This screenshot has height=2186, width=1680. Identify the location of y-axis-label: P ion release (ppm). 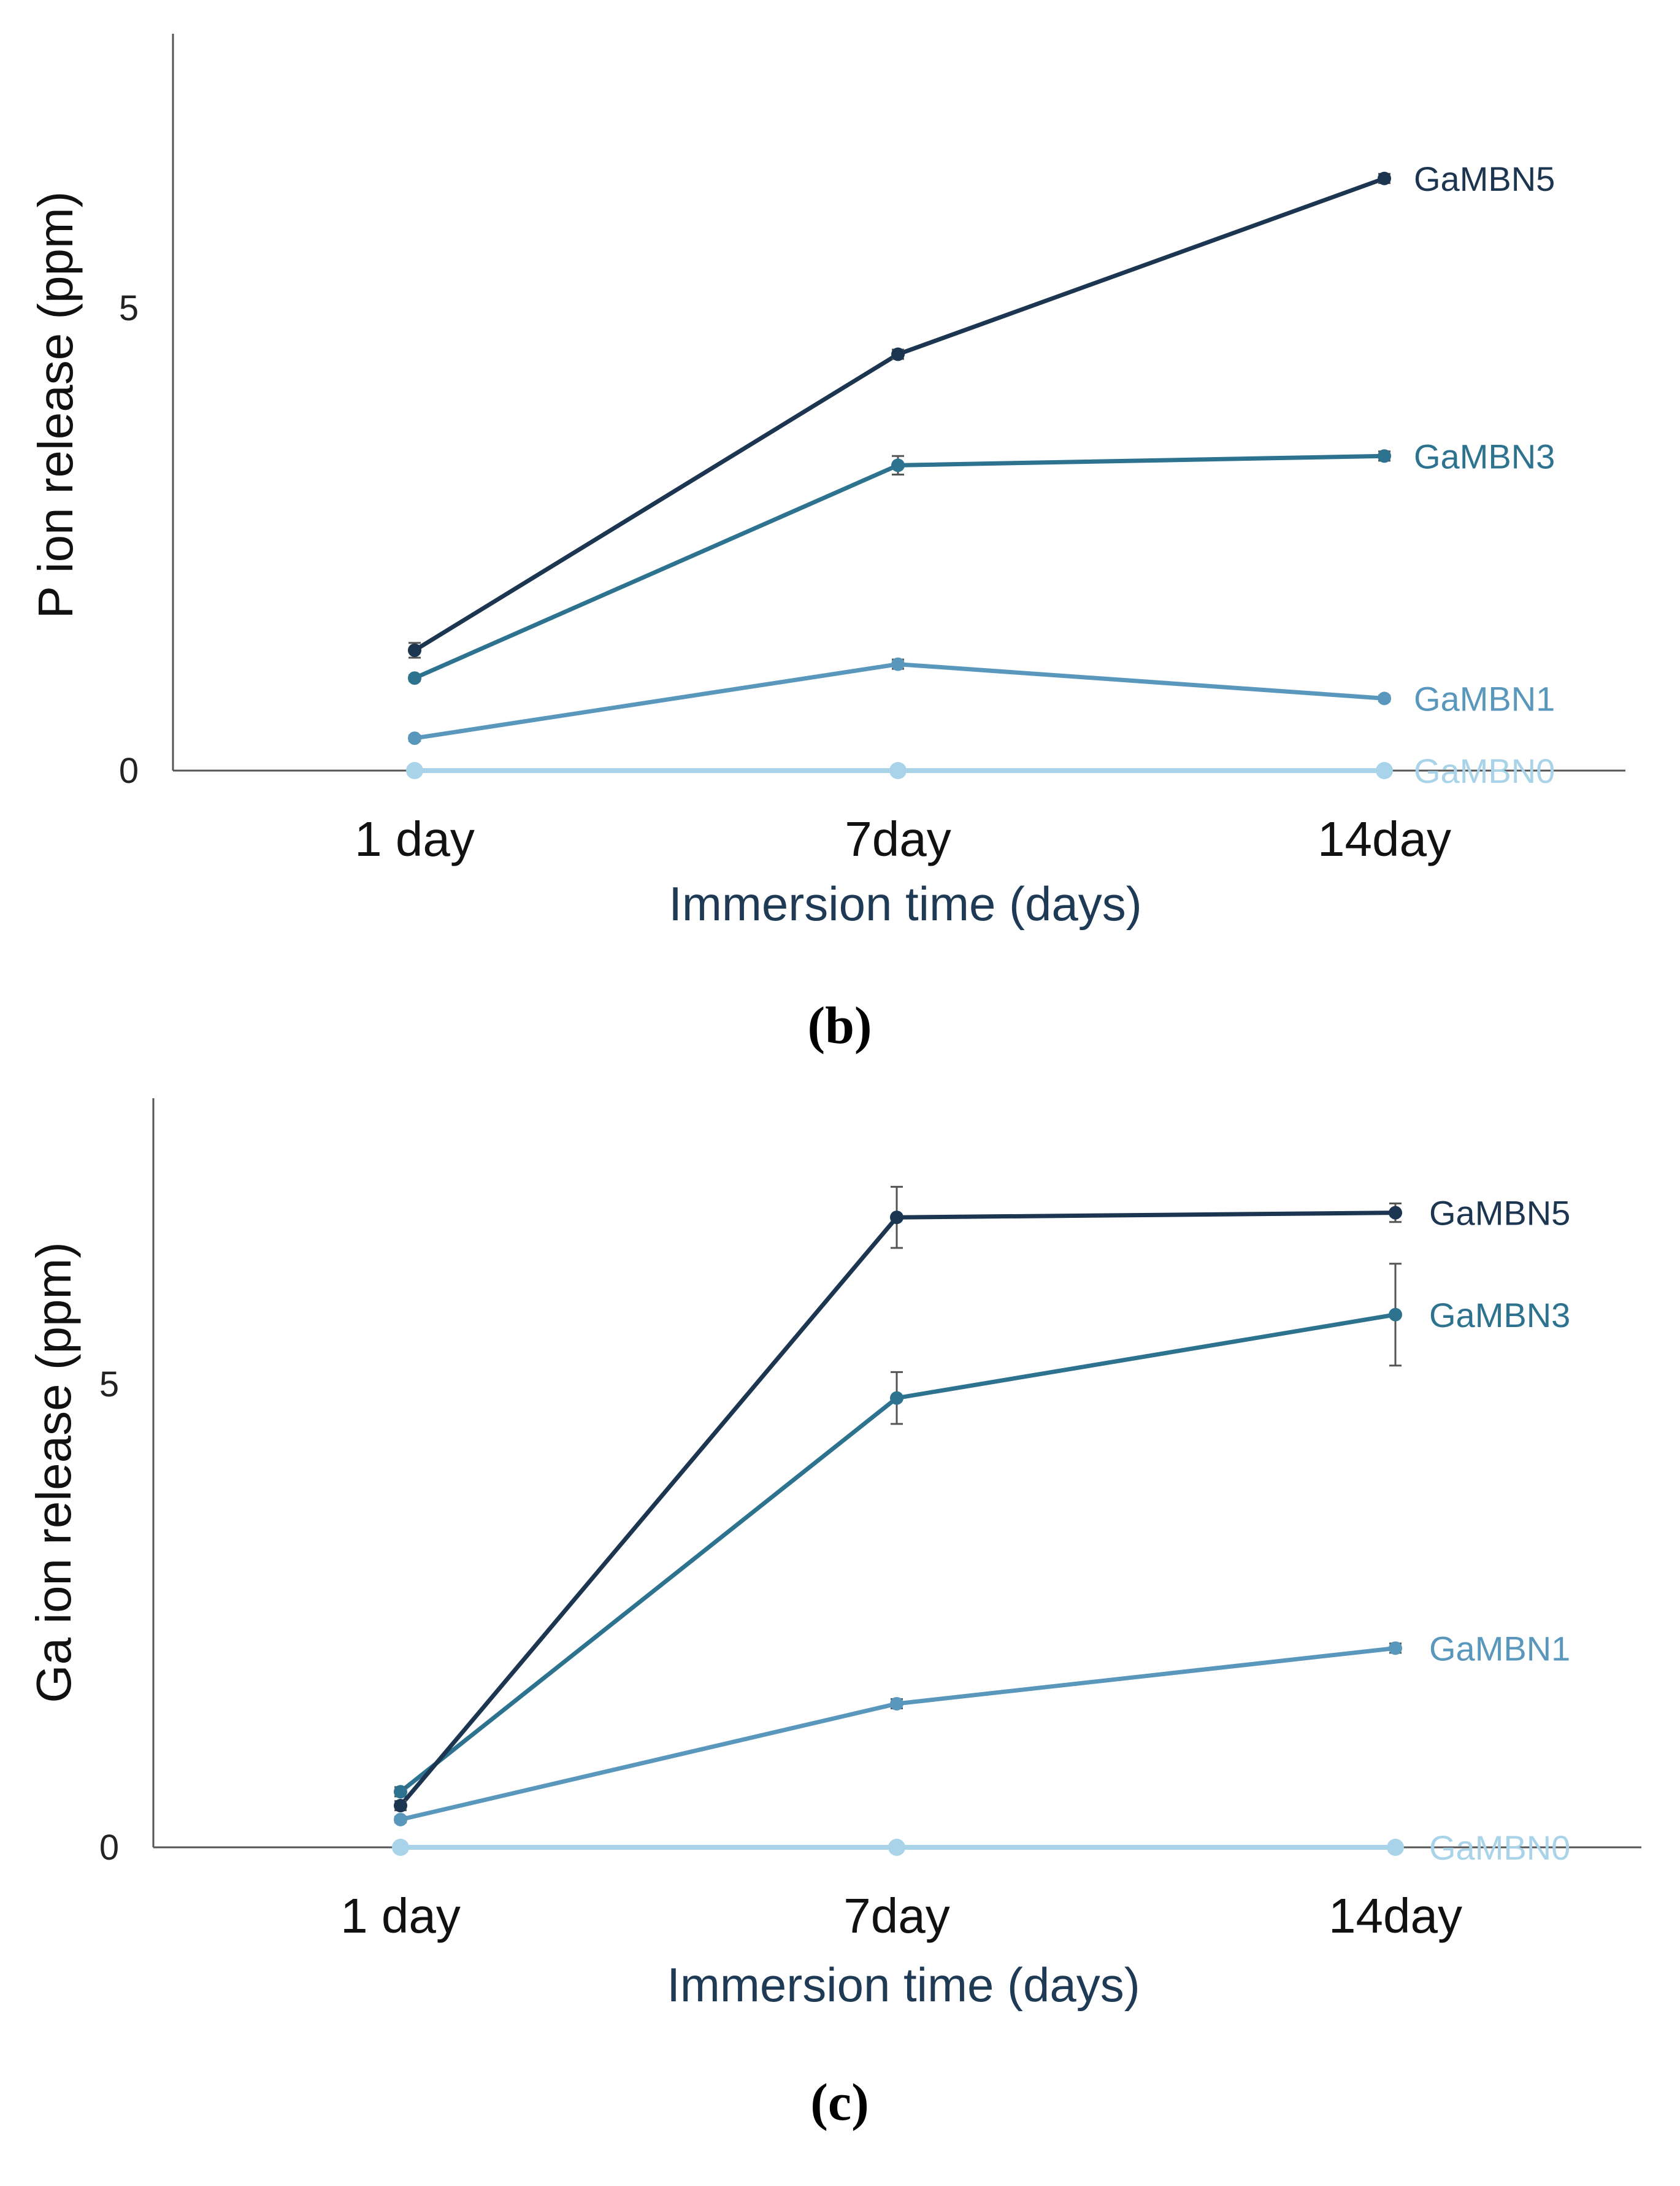
(55, 405).